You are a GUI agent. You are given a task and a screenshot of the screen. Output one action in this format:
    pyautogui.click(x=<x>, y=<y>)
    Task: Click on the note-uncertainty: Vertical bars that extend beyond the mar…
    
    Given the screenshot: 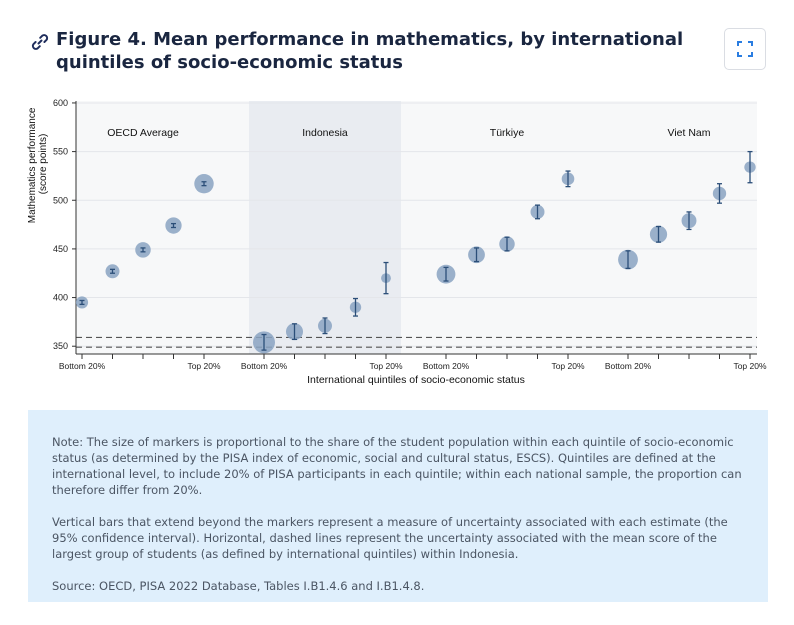 What is the action you would take?
    pyautogui.click(x=390, y=538)
    